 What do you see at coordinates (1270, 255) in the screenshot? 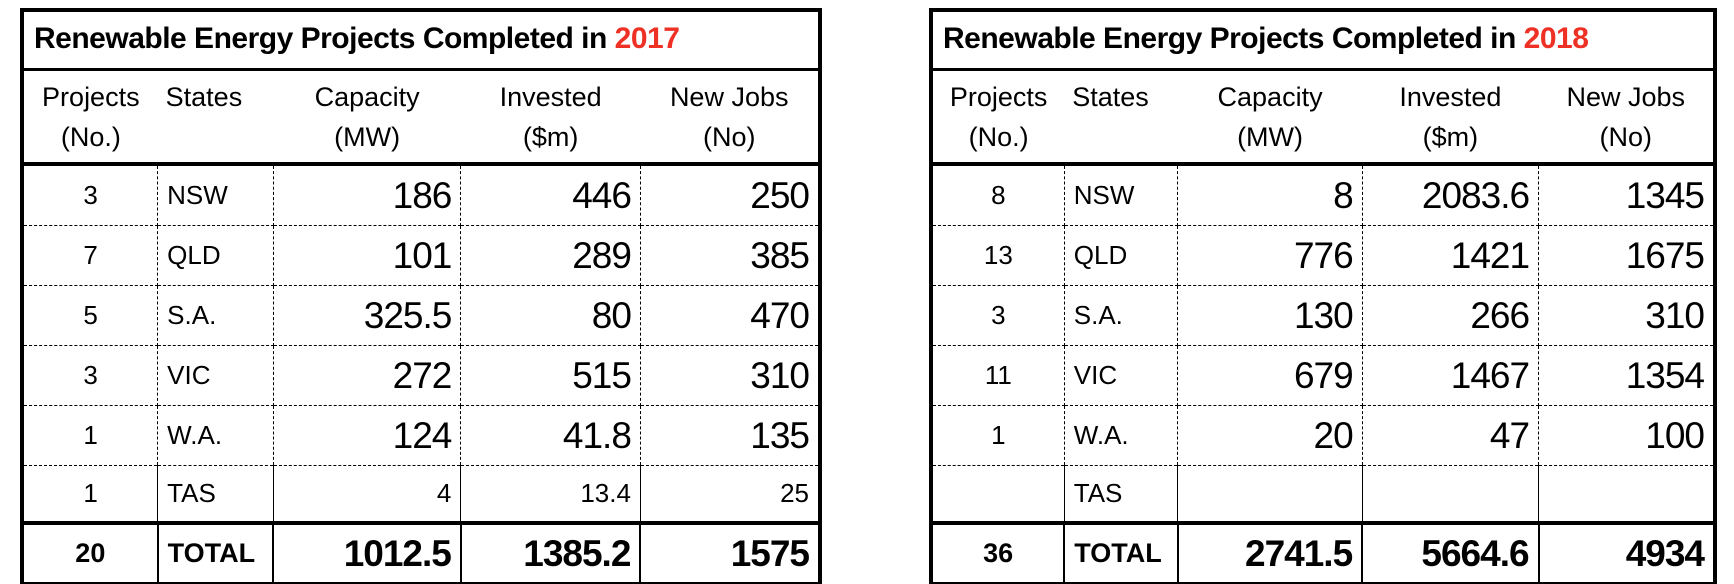
I see `cell-capacity: 776` at bounding box center [1270, 255].